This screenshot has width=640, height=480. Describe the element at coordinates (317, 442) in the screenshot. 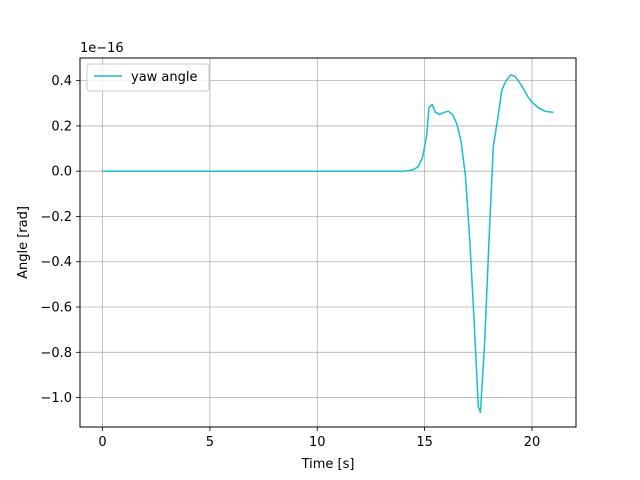

I see `x-tick-label: 10` at that location.